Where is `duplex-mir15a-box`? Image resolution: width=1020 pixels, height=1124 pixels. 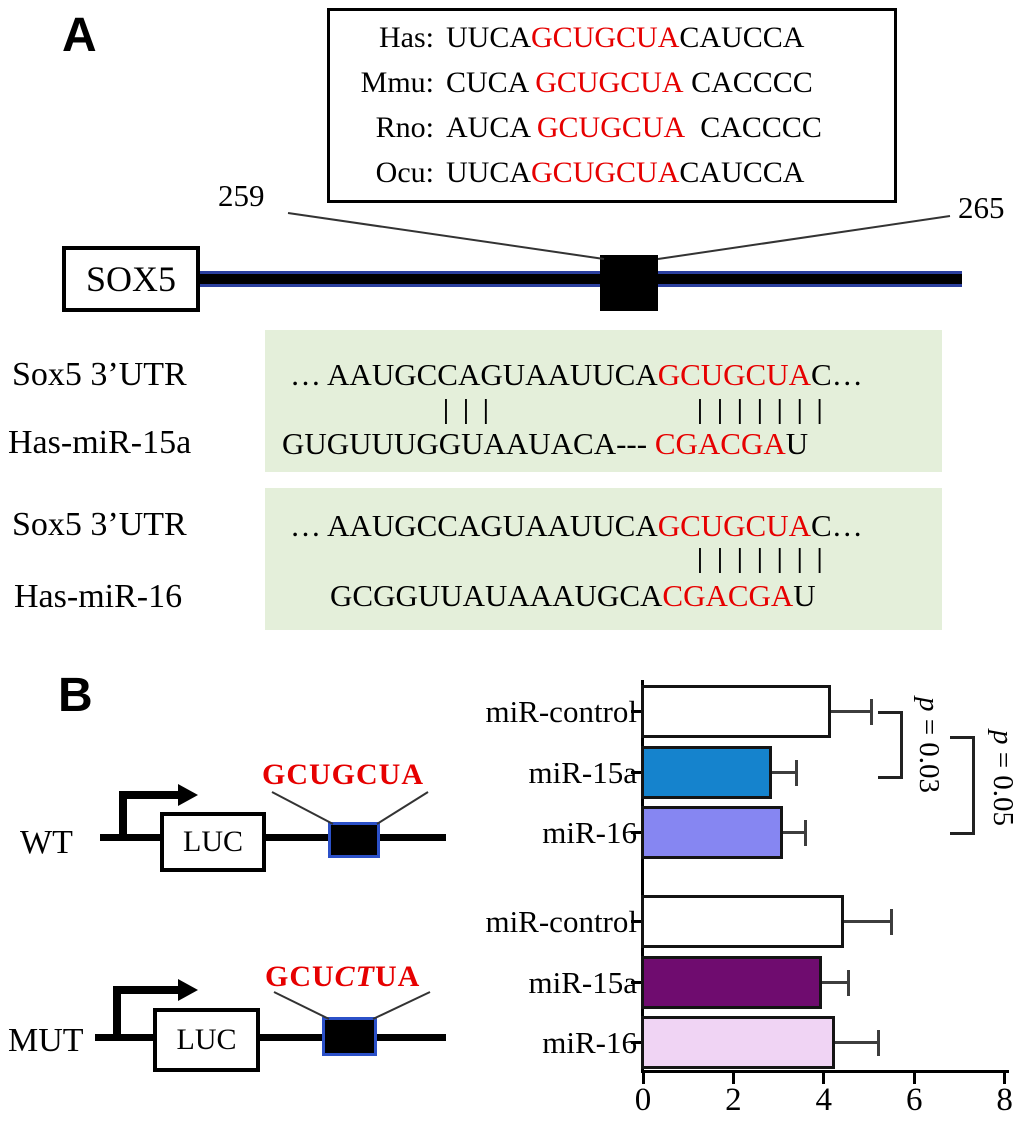 duplex-mir15a-box is located at coordinates (603, 401).